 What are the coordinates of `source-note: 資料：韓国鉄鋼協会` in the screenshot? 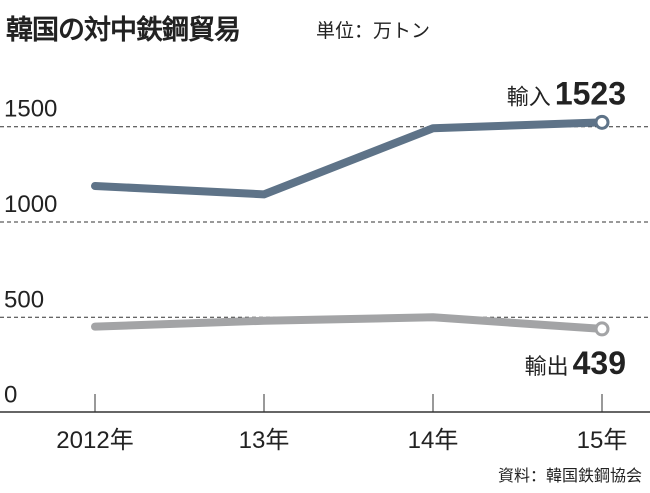 It's located at (569, 475).